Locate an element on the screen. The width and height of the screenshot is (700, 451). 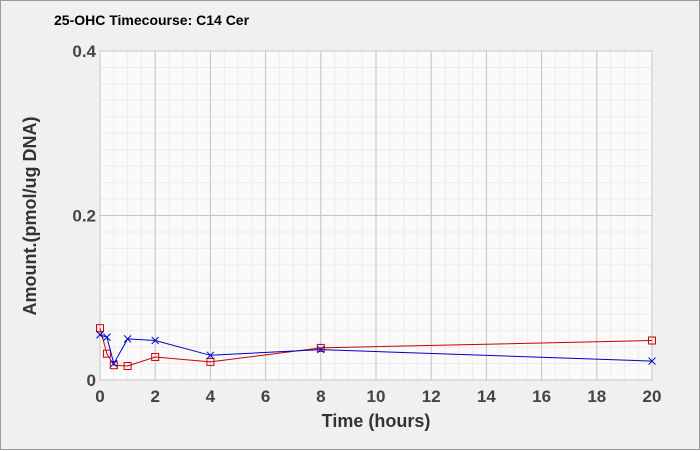
y-tick-labels: 0 0.2 0.4 is located at coordinates (84, 216).